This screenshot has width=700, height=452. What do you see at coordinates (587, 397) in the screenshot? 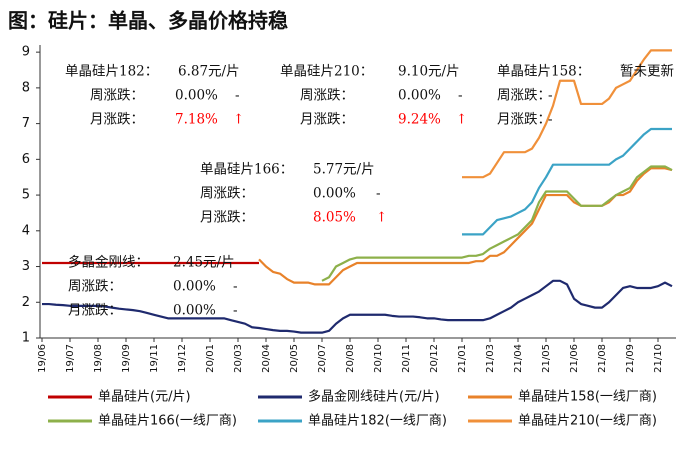
I see `legend-label: 单晶硅片158(一线厂商)` at bounding box center [587, 397].